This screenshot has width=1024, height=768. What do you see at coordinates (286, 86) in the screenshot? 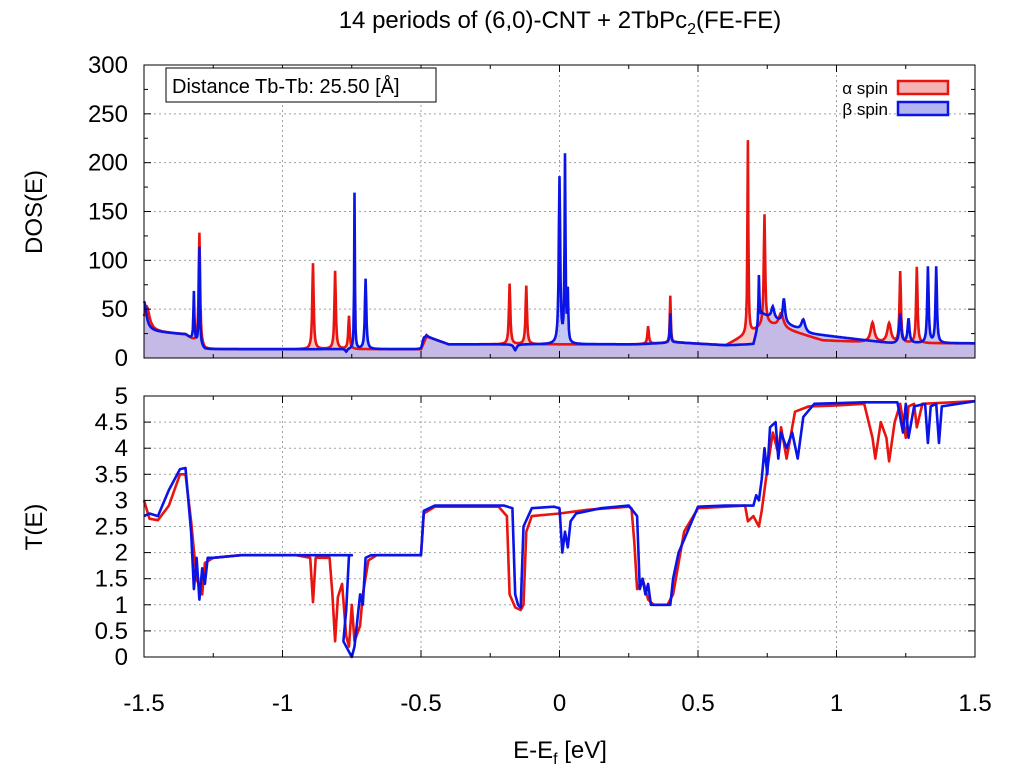
I see `annotation-text: Distance Tb-Tb: 25.50 [Å]` at bounding box center [286, 86].